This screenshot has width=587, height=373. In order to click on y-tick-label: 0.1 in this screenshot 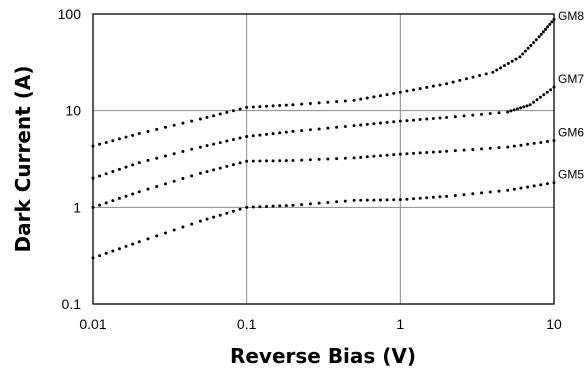, I will do `click(72, 304)`.